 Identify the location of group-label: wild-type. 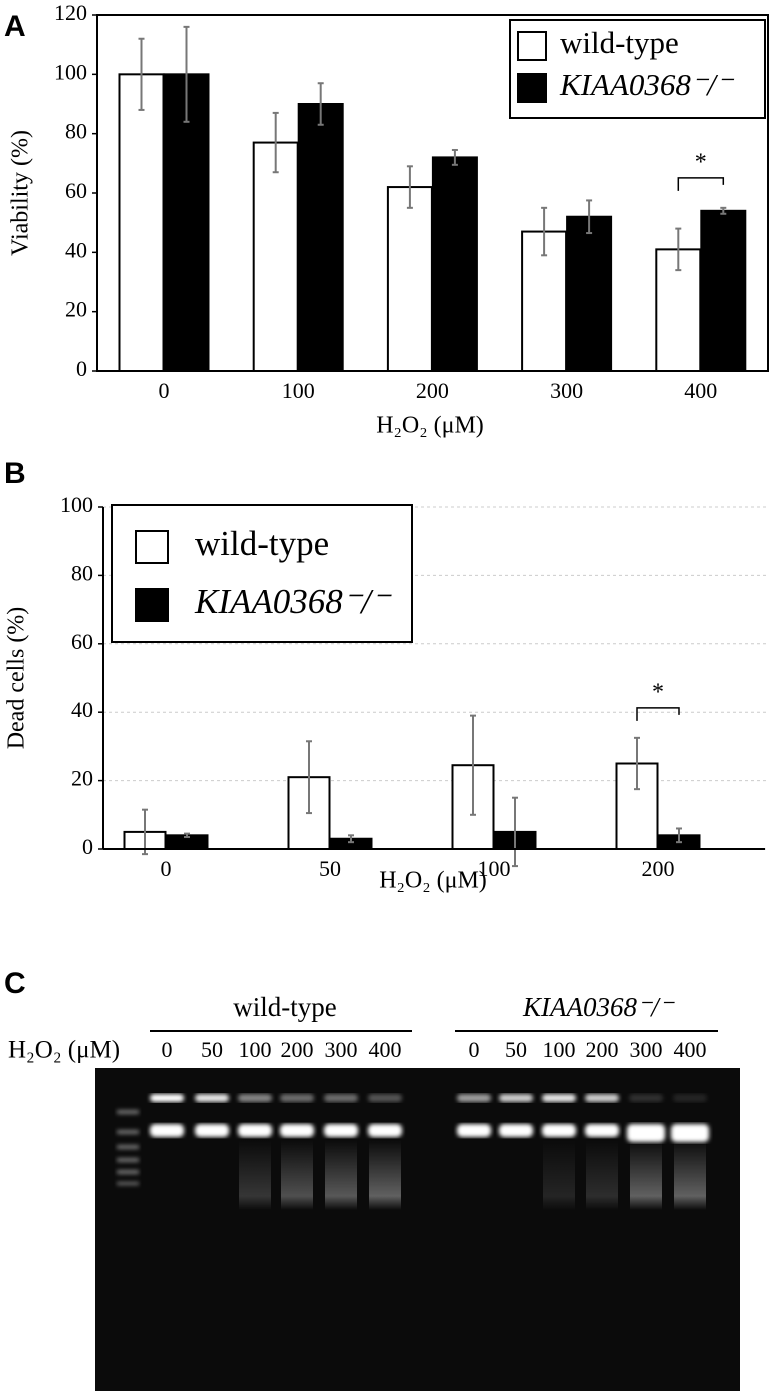
(284, 1007).